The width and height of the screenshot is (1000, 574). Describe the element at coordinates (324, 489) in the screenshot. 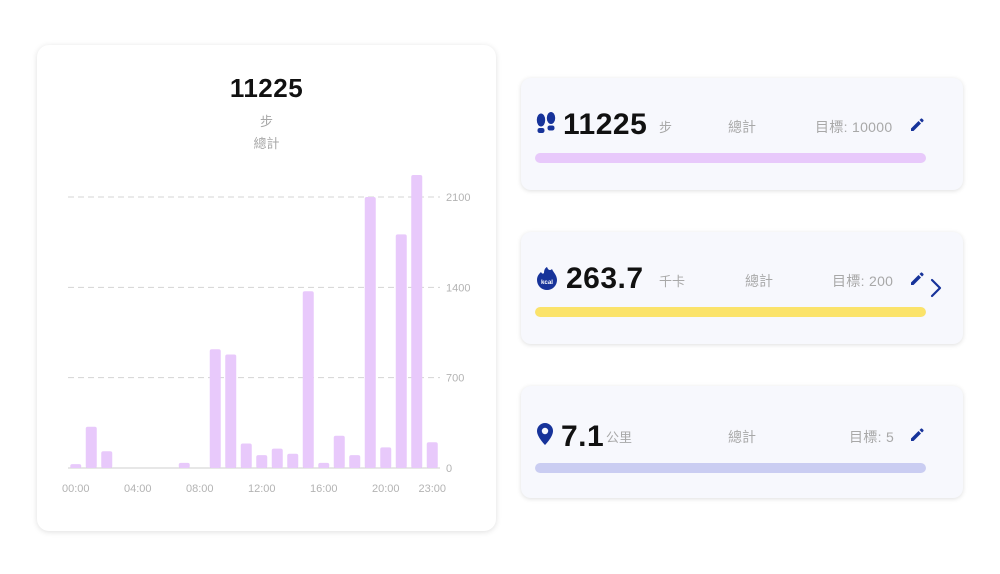

I see `x-tick-label: 16:00` at that location.